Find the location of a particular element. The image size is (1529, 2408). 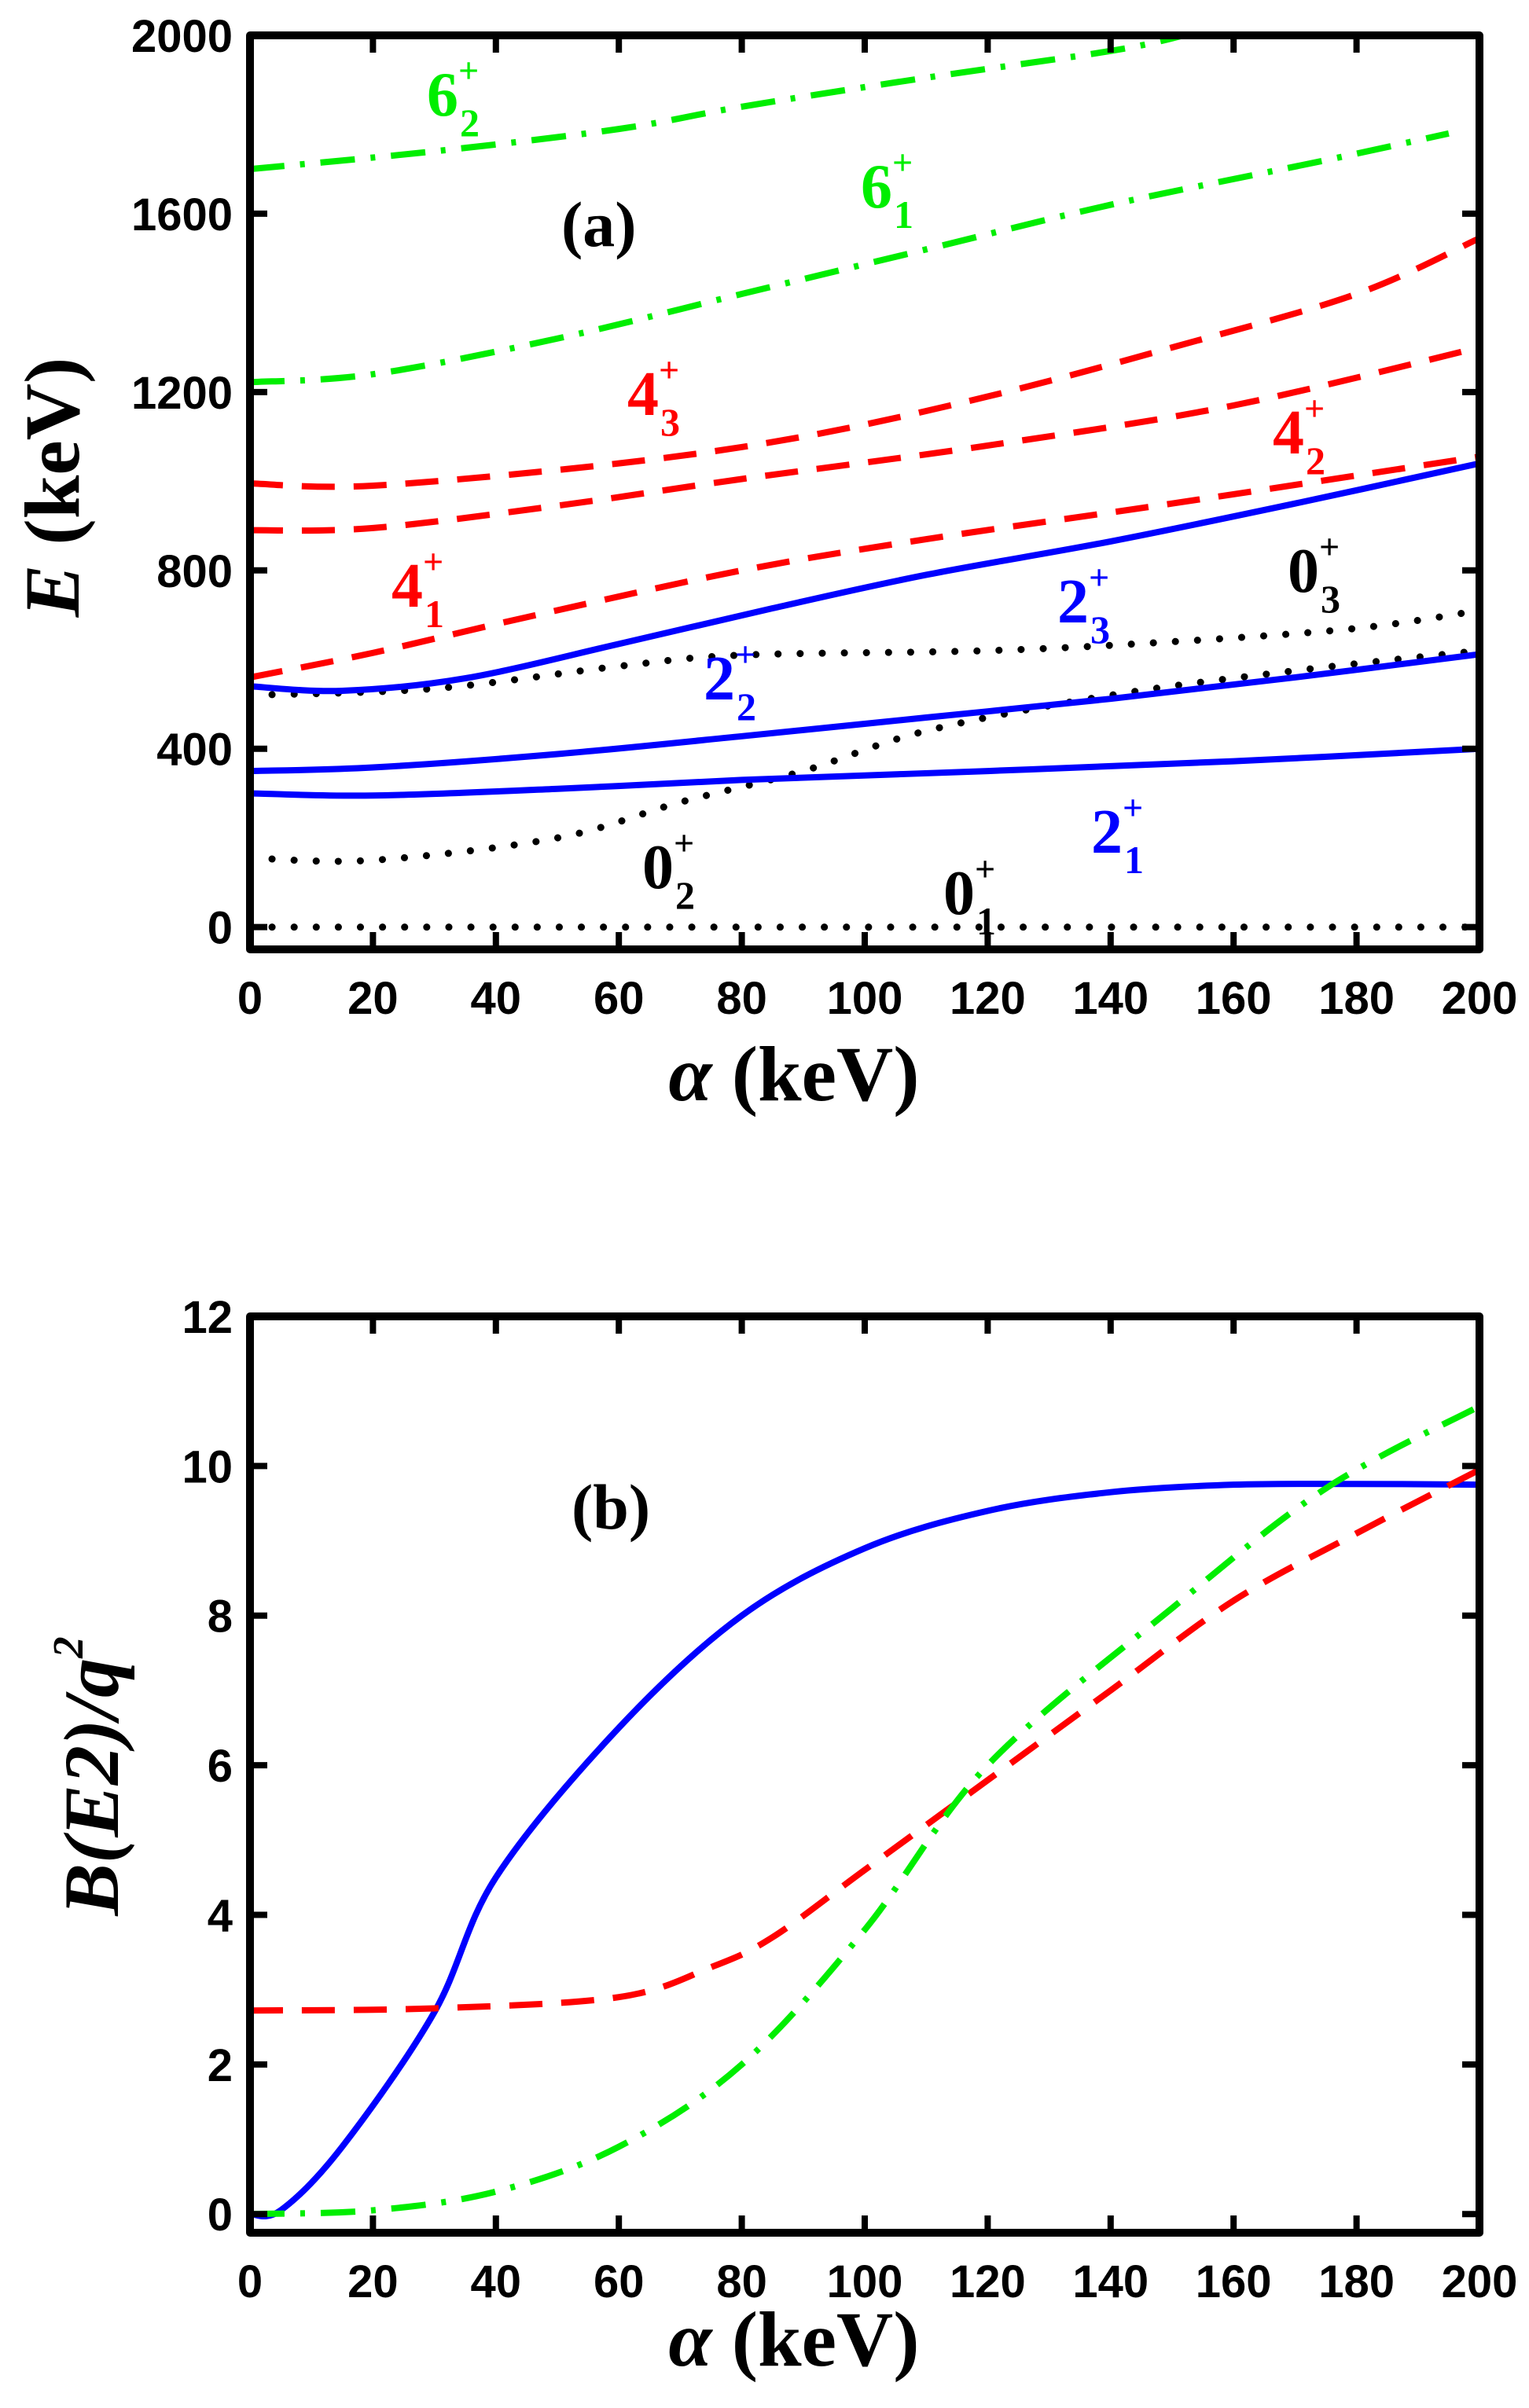

y-tick-label: 6 is located at coordinates (220, 1766).